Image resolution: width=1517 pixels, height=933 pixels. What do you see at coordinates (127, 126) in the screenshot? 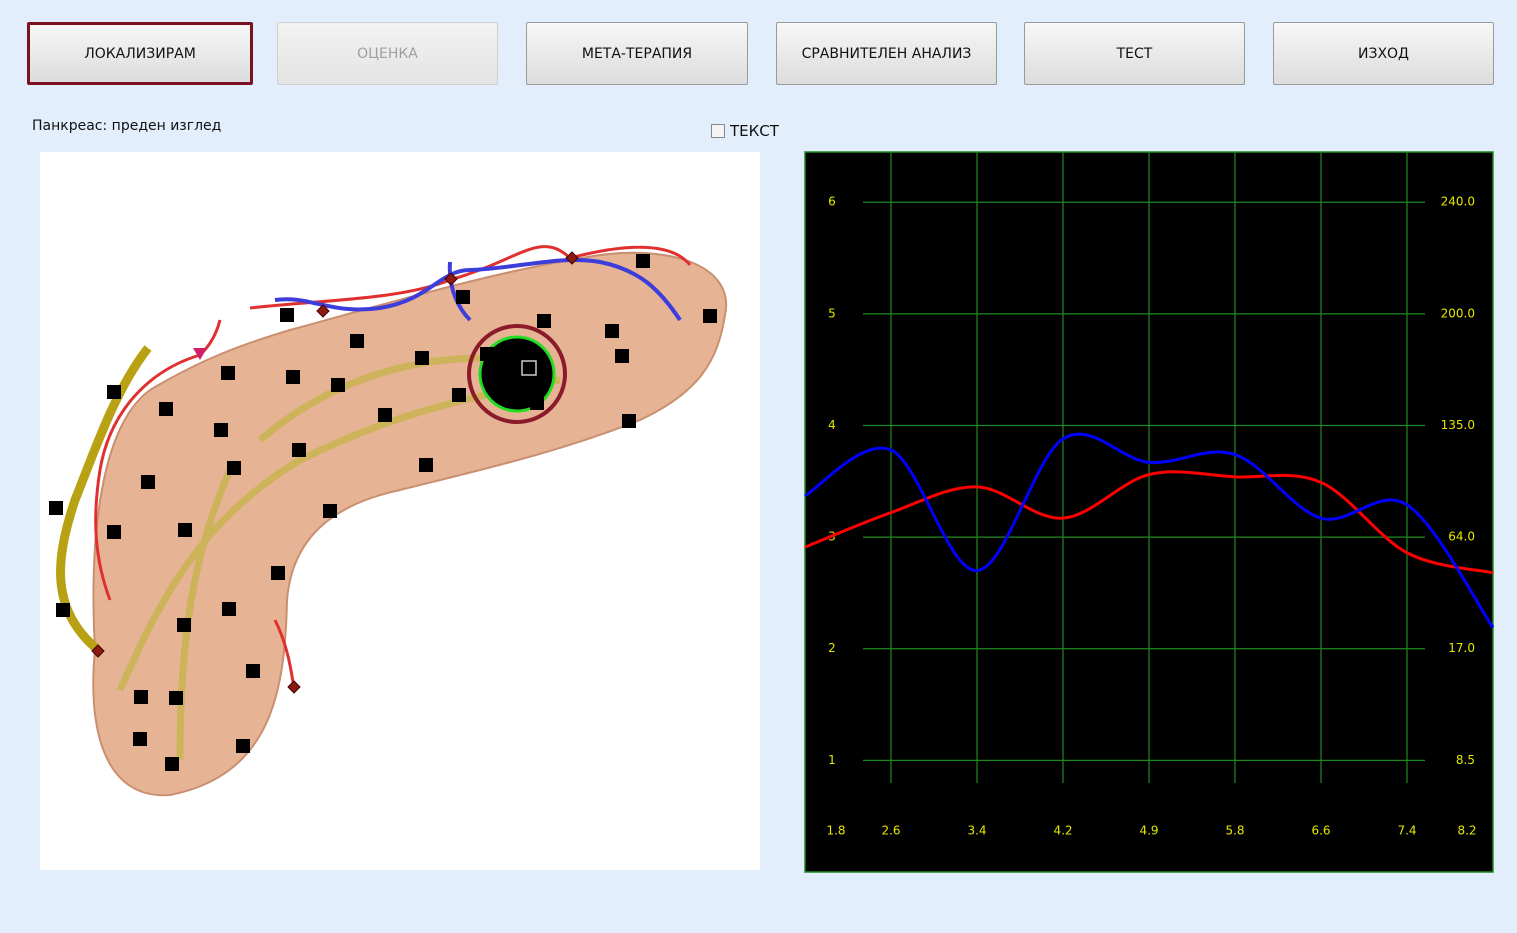
I see `view-label: Панкреас: преден изглед` at bounding box center [127, 126].